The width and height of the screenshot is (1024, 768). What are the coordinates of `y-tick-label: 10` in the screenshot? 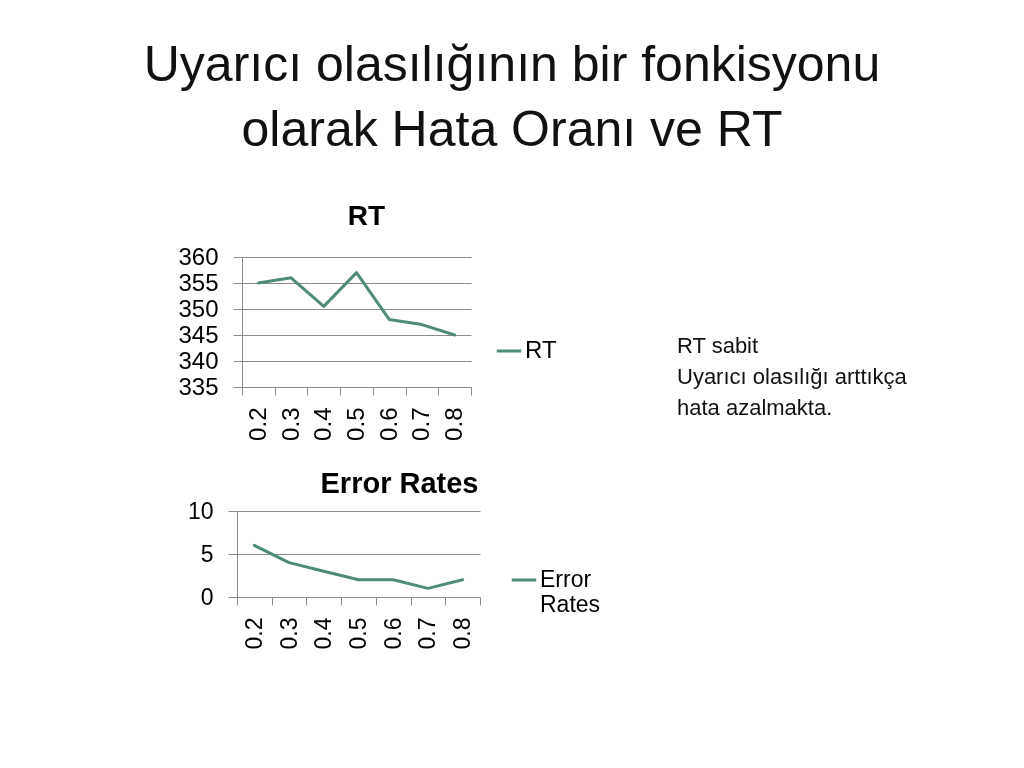 It's located at (200, 510).